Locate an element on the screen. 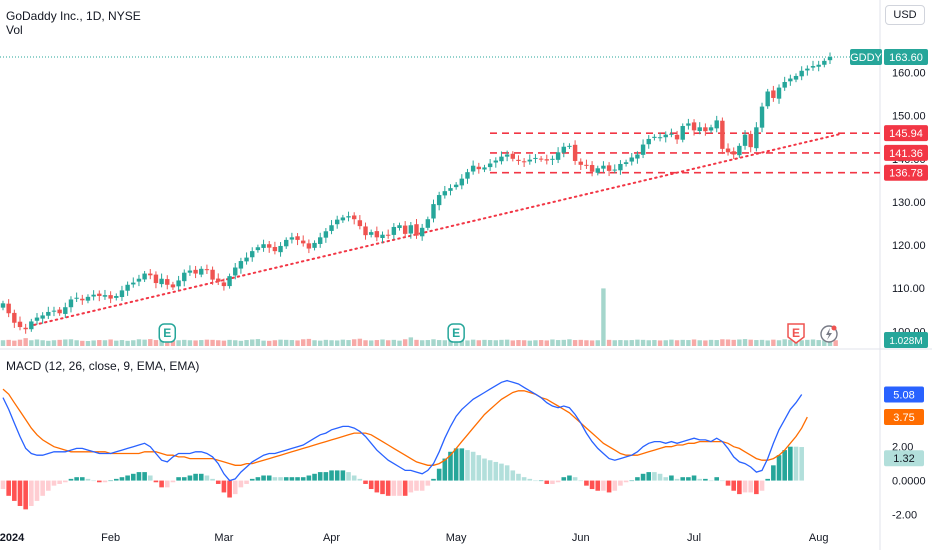 This screenshot has width=932, height=550. time-tick-label: May is located at coordinates (456, 538).